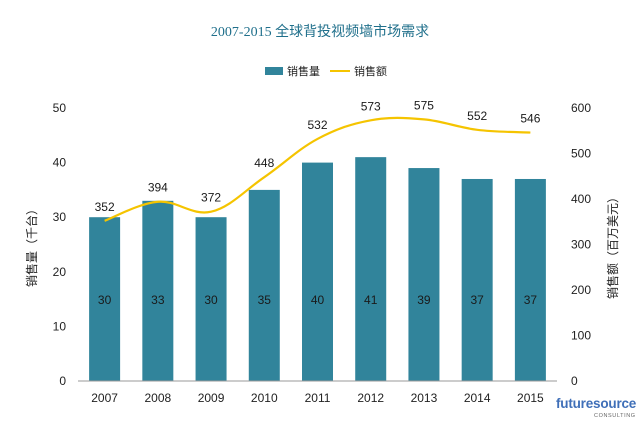  What do you see at coordinates (596, 403) in the screenshot?
I see `logo-wordmark: futuresource` at bounding box center [596, 403].